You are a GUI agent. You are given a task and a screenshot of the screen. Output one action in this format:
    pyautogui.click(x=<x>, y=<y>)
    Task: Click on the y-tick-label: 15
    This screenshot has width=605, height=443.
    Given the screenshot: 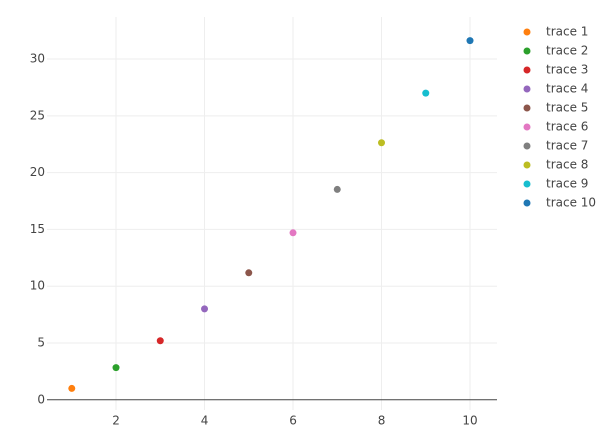 What is the action you would take?
    pyautogui.click(x=37, y=229)
    